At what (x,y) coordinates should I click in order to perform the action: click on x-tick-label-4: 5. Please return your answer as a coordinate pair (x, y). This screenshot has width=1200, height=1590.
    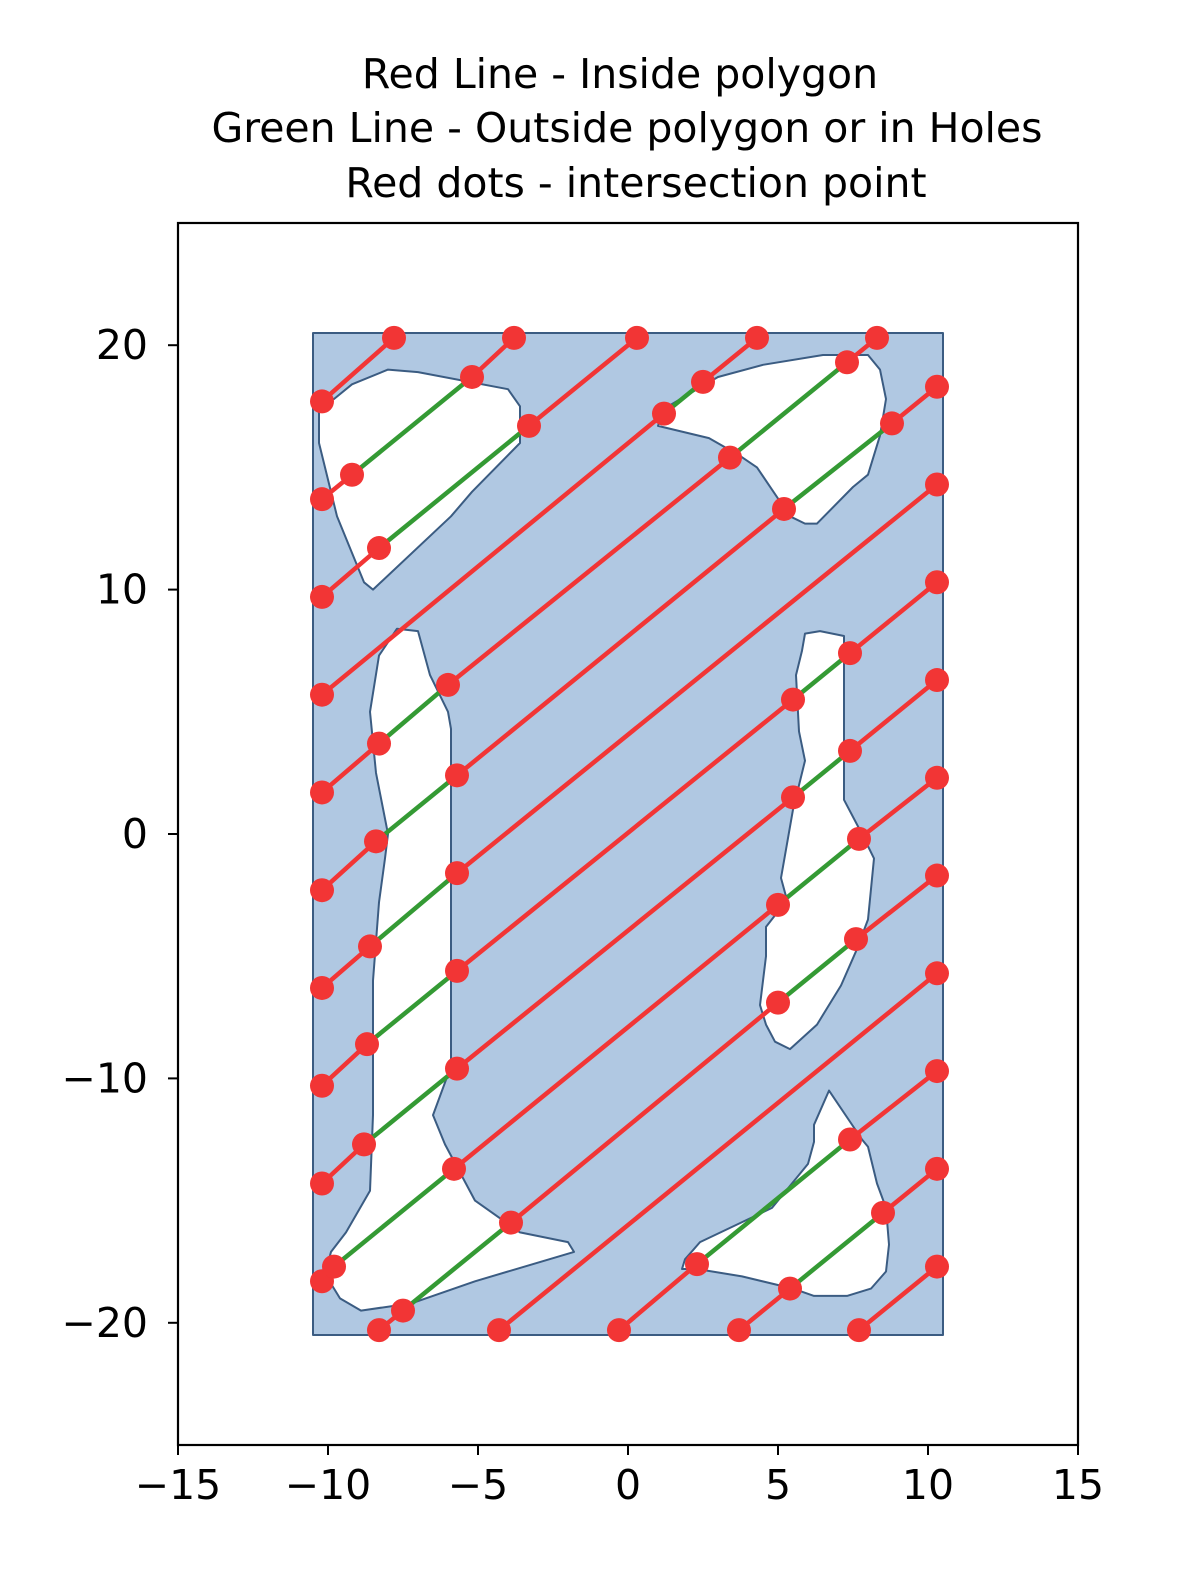
    Looking at the image, I should click on (778, 1485).